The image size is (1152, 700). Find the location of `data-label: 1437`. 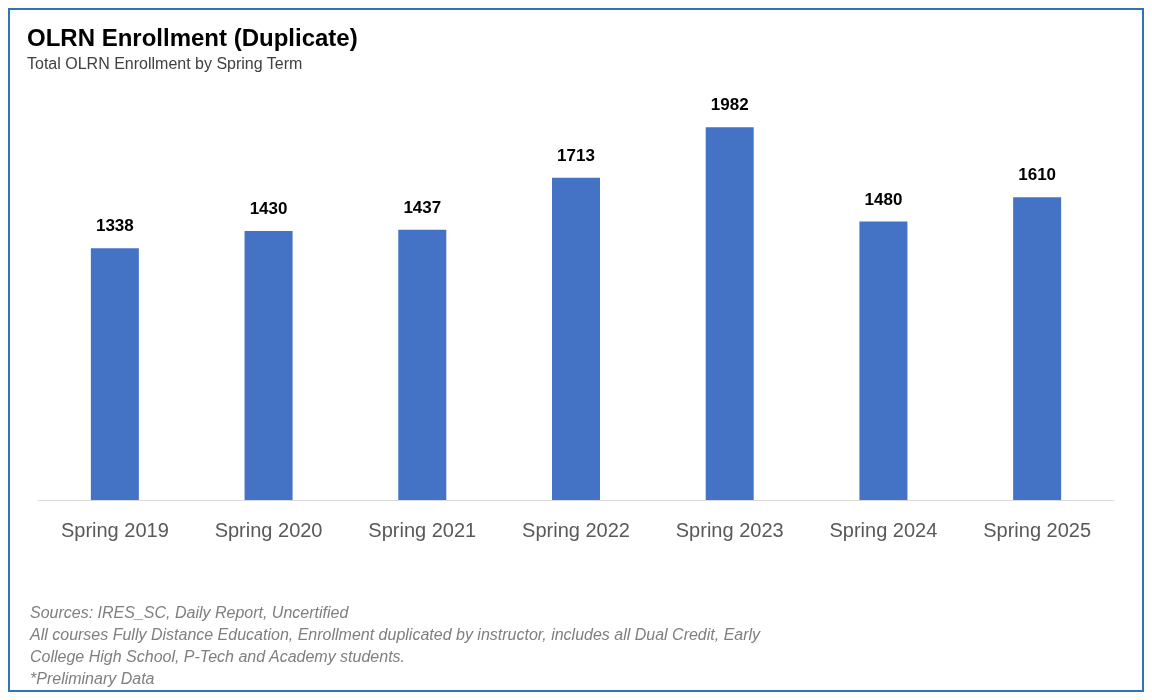

data-label: 1437 is located at coordinates (422, 207).